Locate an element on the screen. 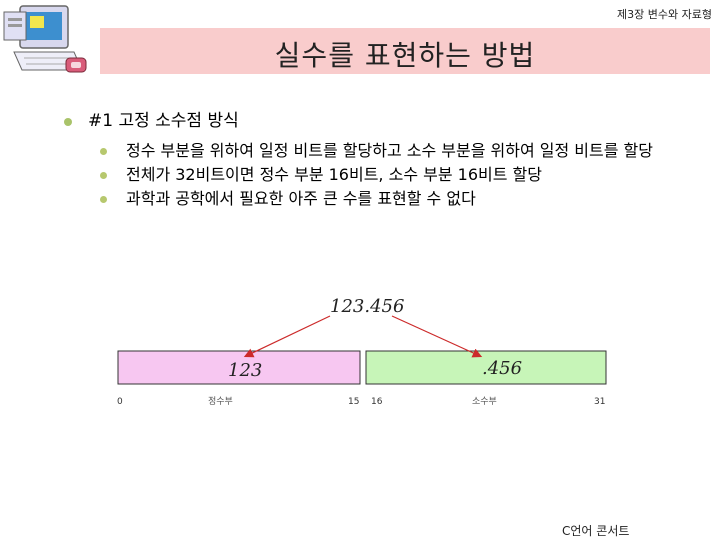 The height and width of the screenshot is (540, 720). bit-label-0: 0 is located at coordinates (120, 402).